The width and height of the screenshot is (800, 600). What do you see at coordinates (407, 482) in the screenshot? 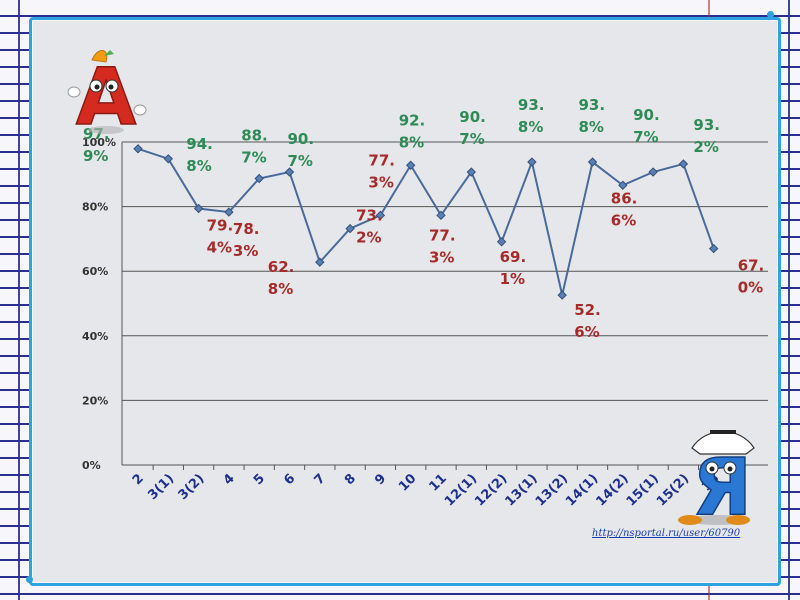
I see `x-tick-label: 10` at bounding box center [407, 482].